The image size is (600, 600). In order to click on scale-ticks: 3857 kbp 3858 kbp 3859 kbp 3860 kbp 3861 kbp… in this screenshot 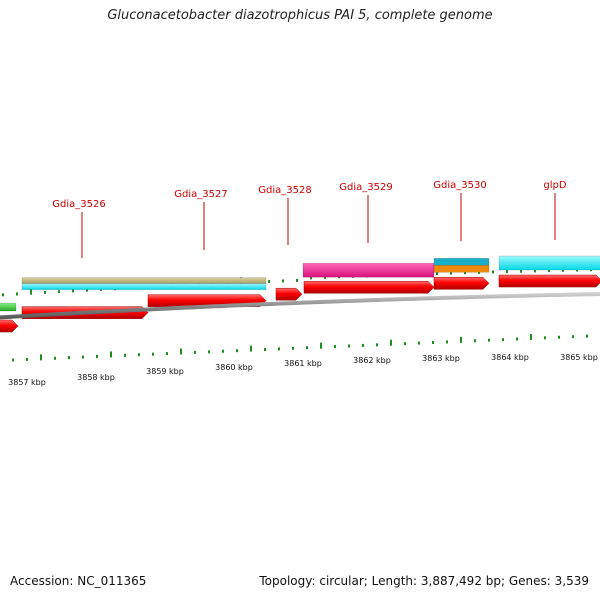, I will do `click(303, 360)`.